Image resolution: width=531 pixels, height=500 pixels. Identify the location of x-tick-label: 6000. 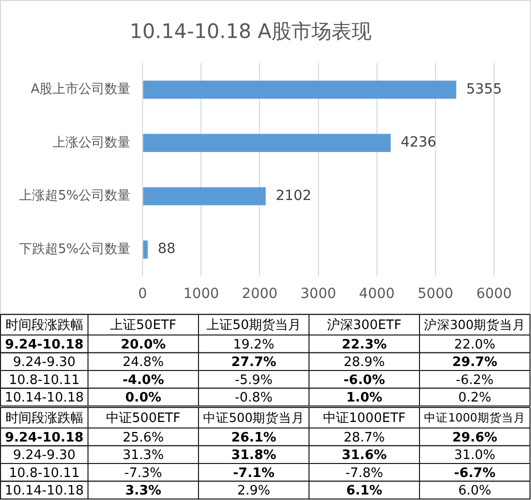
(494, 294).